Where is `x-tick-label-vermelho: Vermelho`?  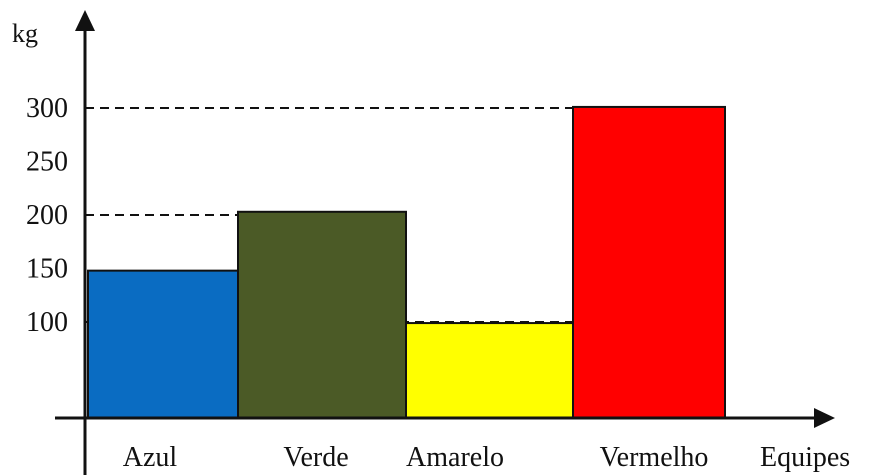
x-tick-label-vermelho: Vermelho is located at coordinates (654, 457).